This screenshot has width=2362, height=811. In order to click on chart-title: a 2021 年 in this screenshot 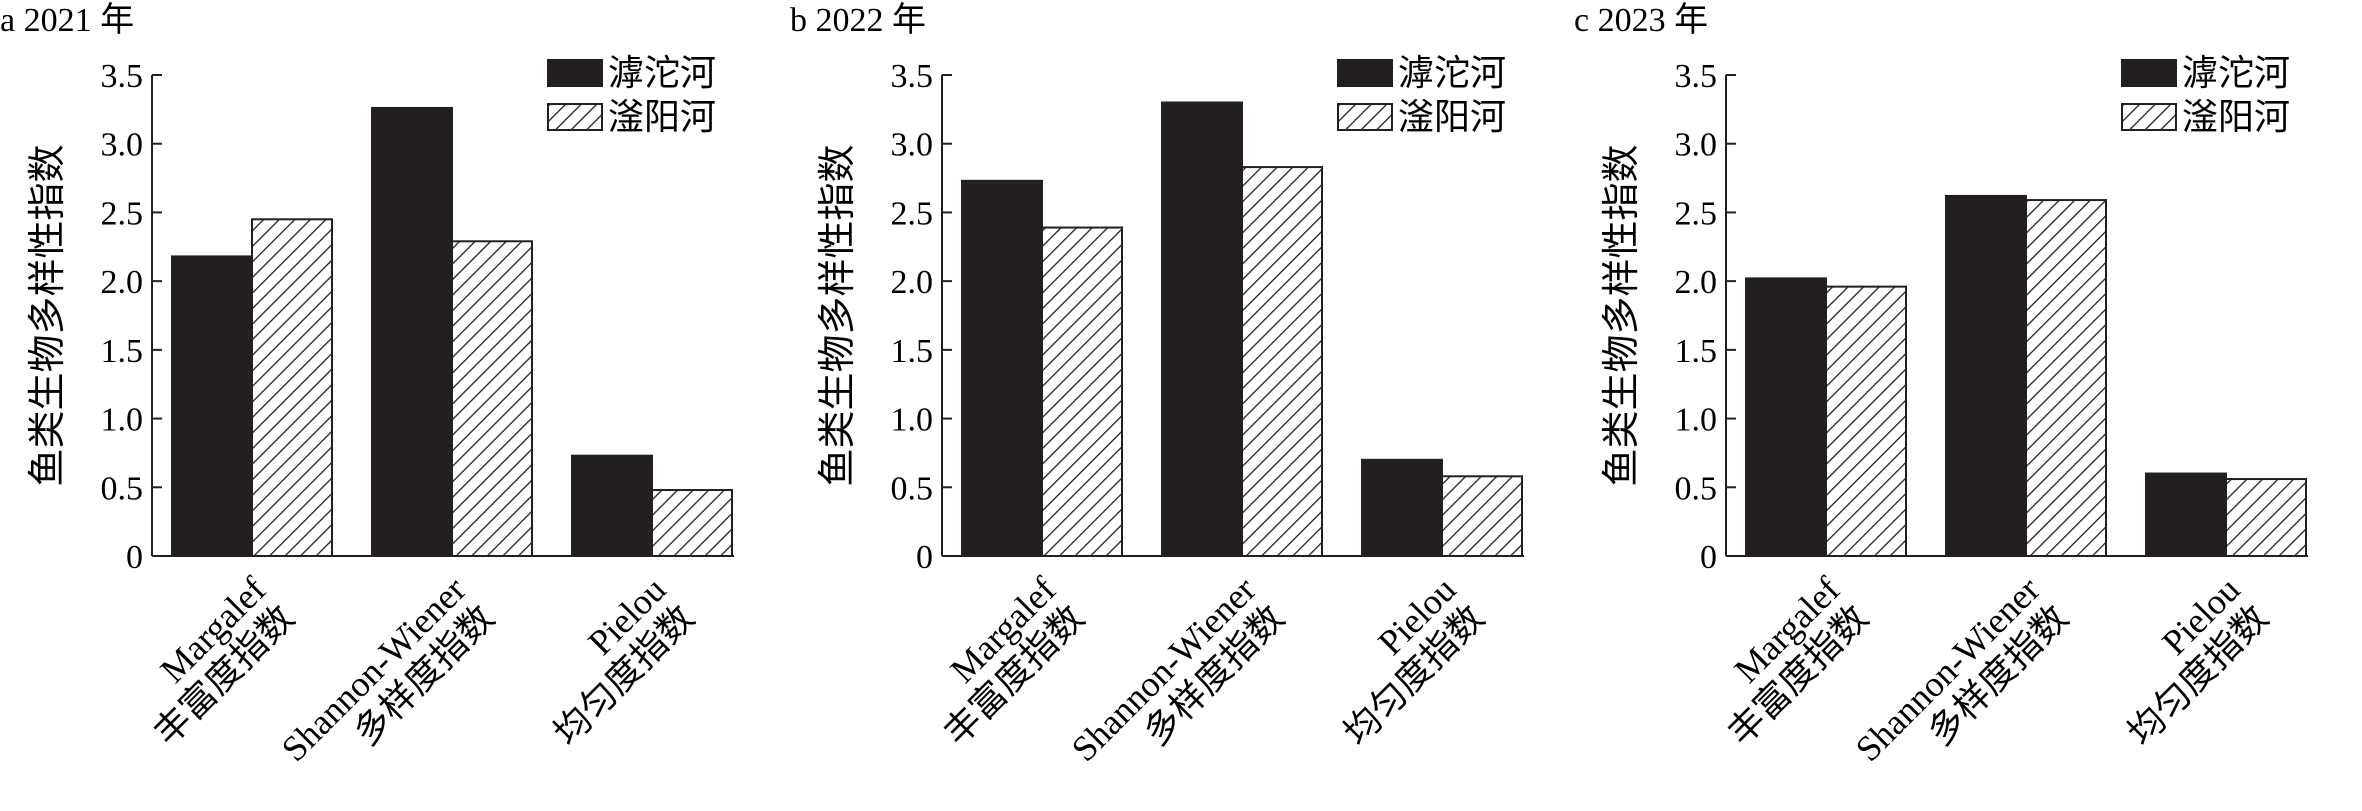, I will do `click(67, 20)`.